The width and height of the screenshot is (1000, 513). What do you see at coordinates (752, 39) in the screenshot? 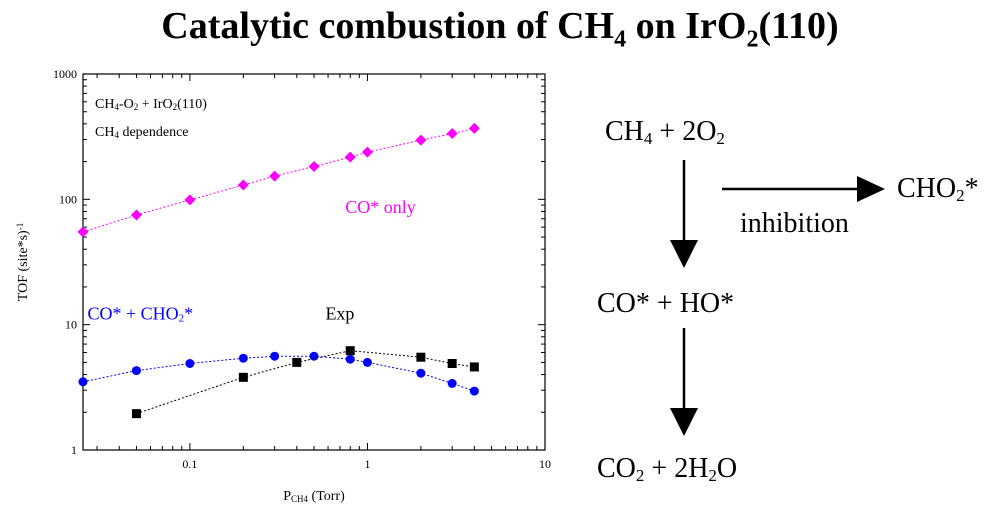
I see `title-sub-2: 2` at bounding box center [752, 39].